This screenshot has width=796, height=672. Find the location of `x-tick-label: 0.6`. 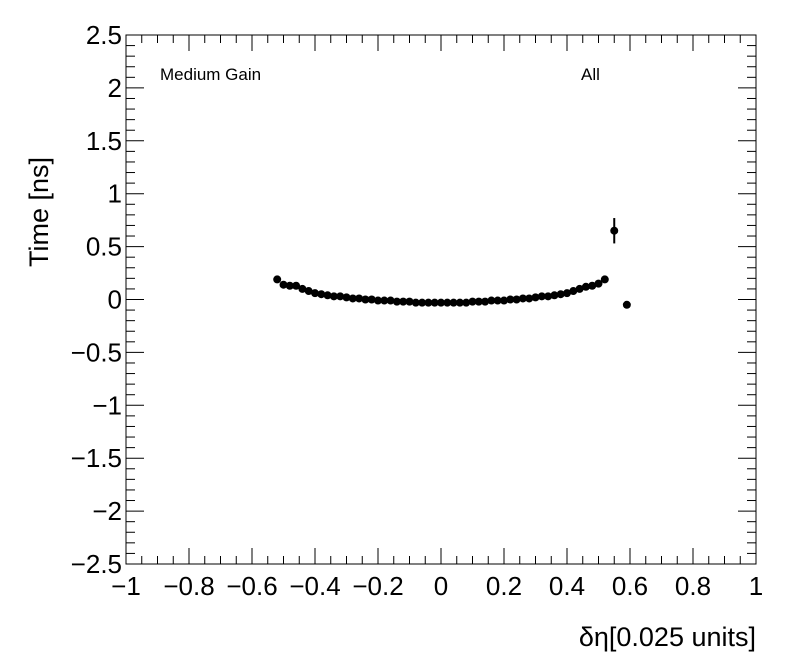

x-tick-label: 0.6 is located at coordinates (630, 586).